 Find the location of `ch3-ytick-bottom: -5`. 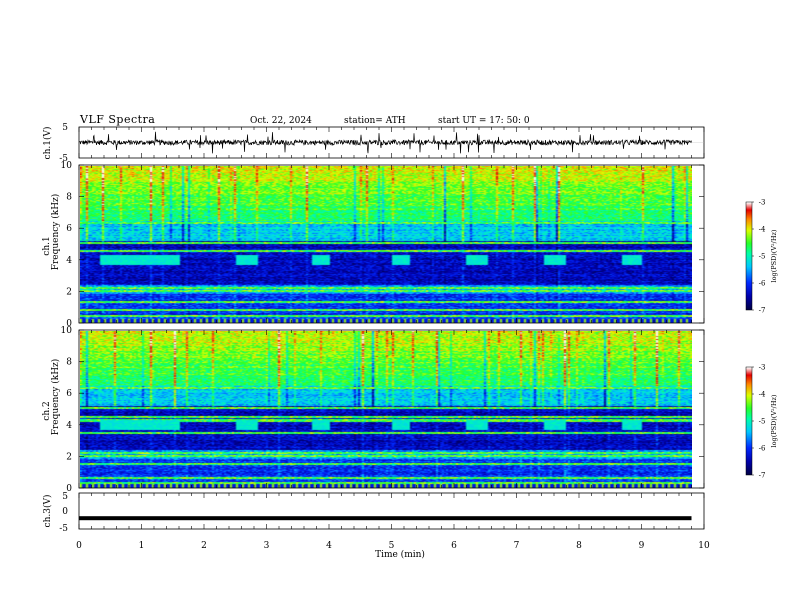

ch3-ytick-bottom: -5 is located at coordinates (63, 529).